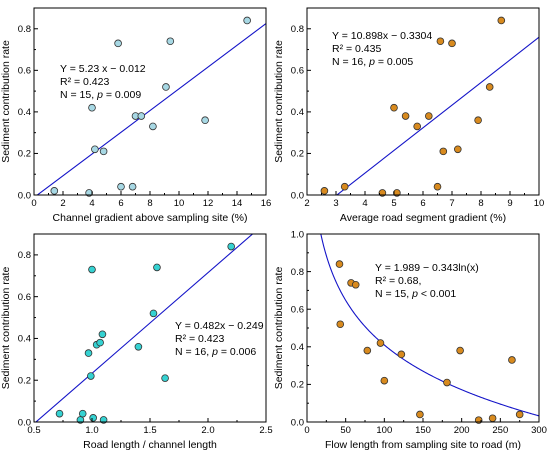 The width and height of the screenshot is (550, 456). Describe the element at coordinates (24, 381) in the screenshot. I see `panel-c-ytick-label-1: 0.2` at that location.